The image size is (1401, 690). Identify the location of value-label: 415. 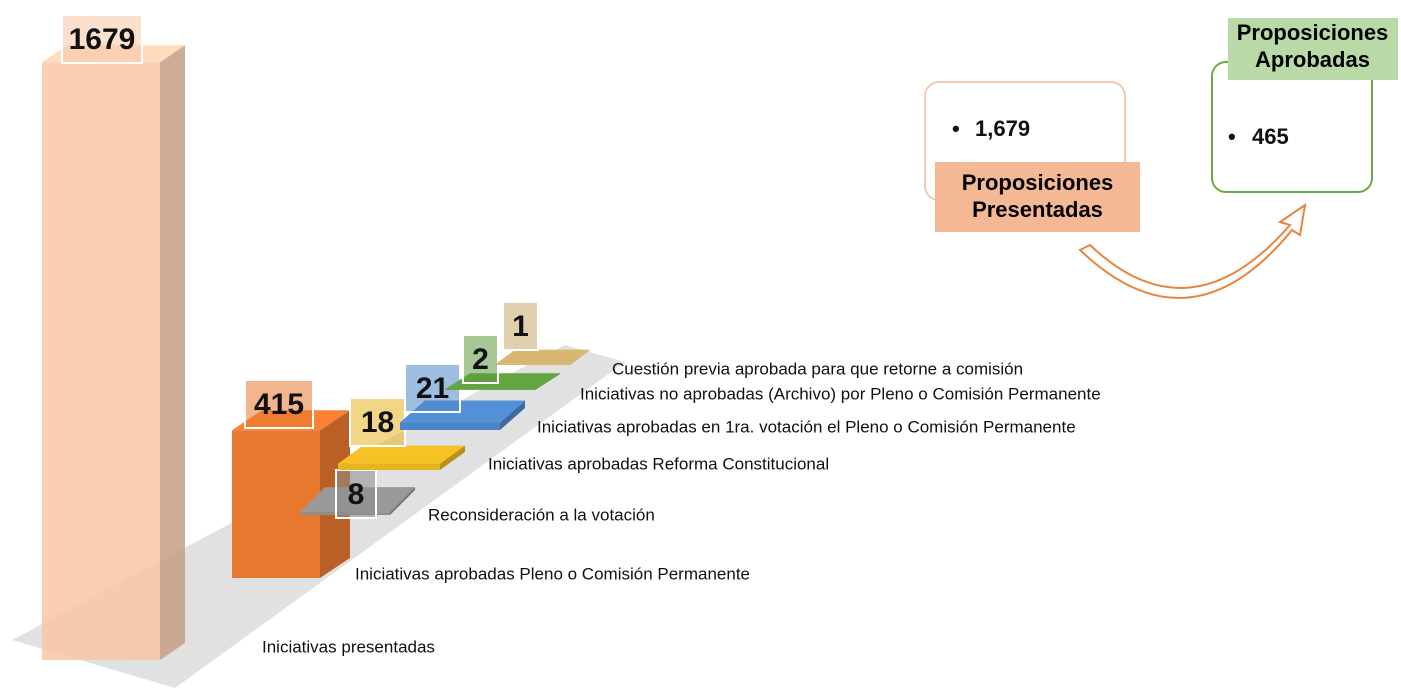
(279, 404).